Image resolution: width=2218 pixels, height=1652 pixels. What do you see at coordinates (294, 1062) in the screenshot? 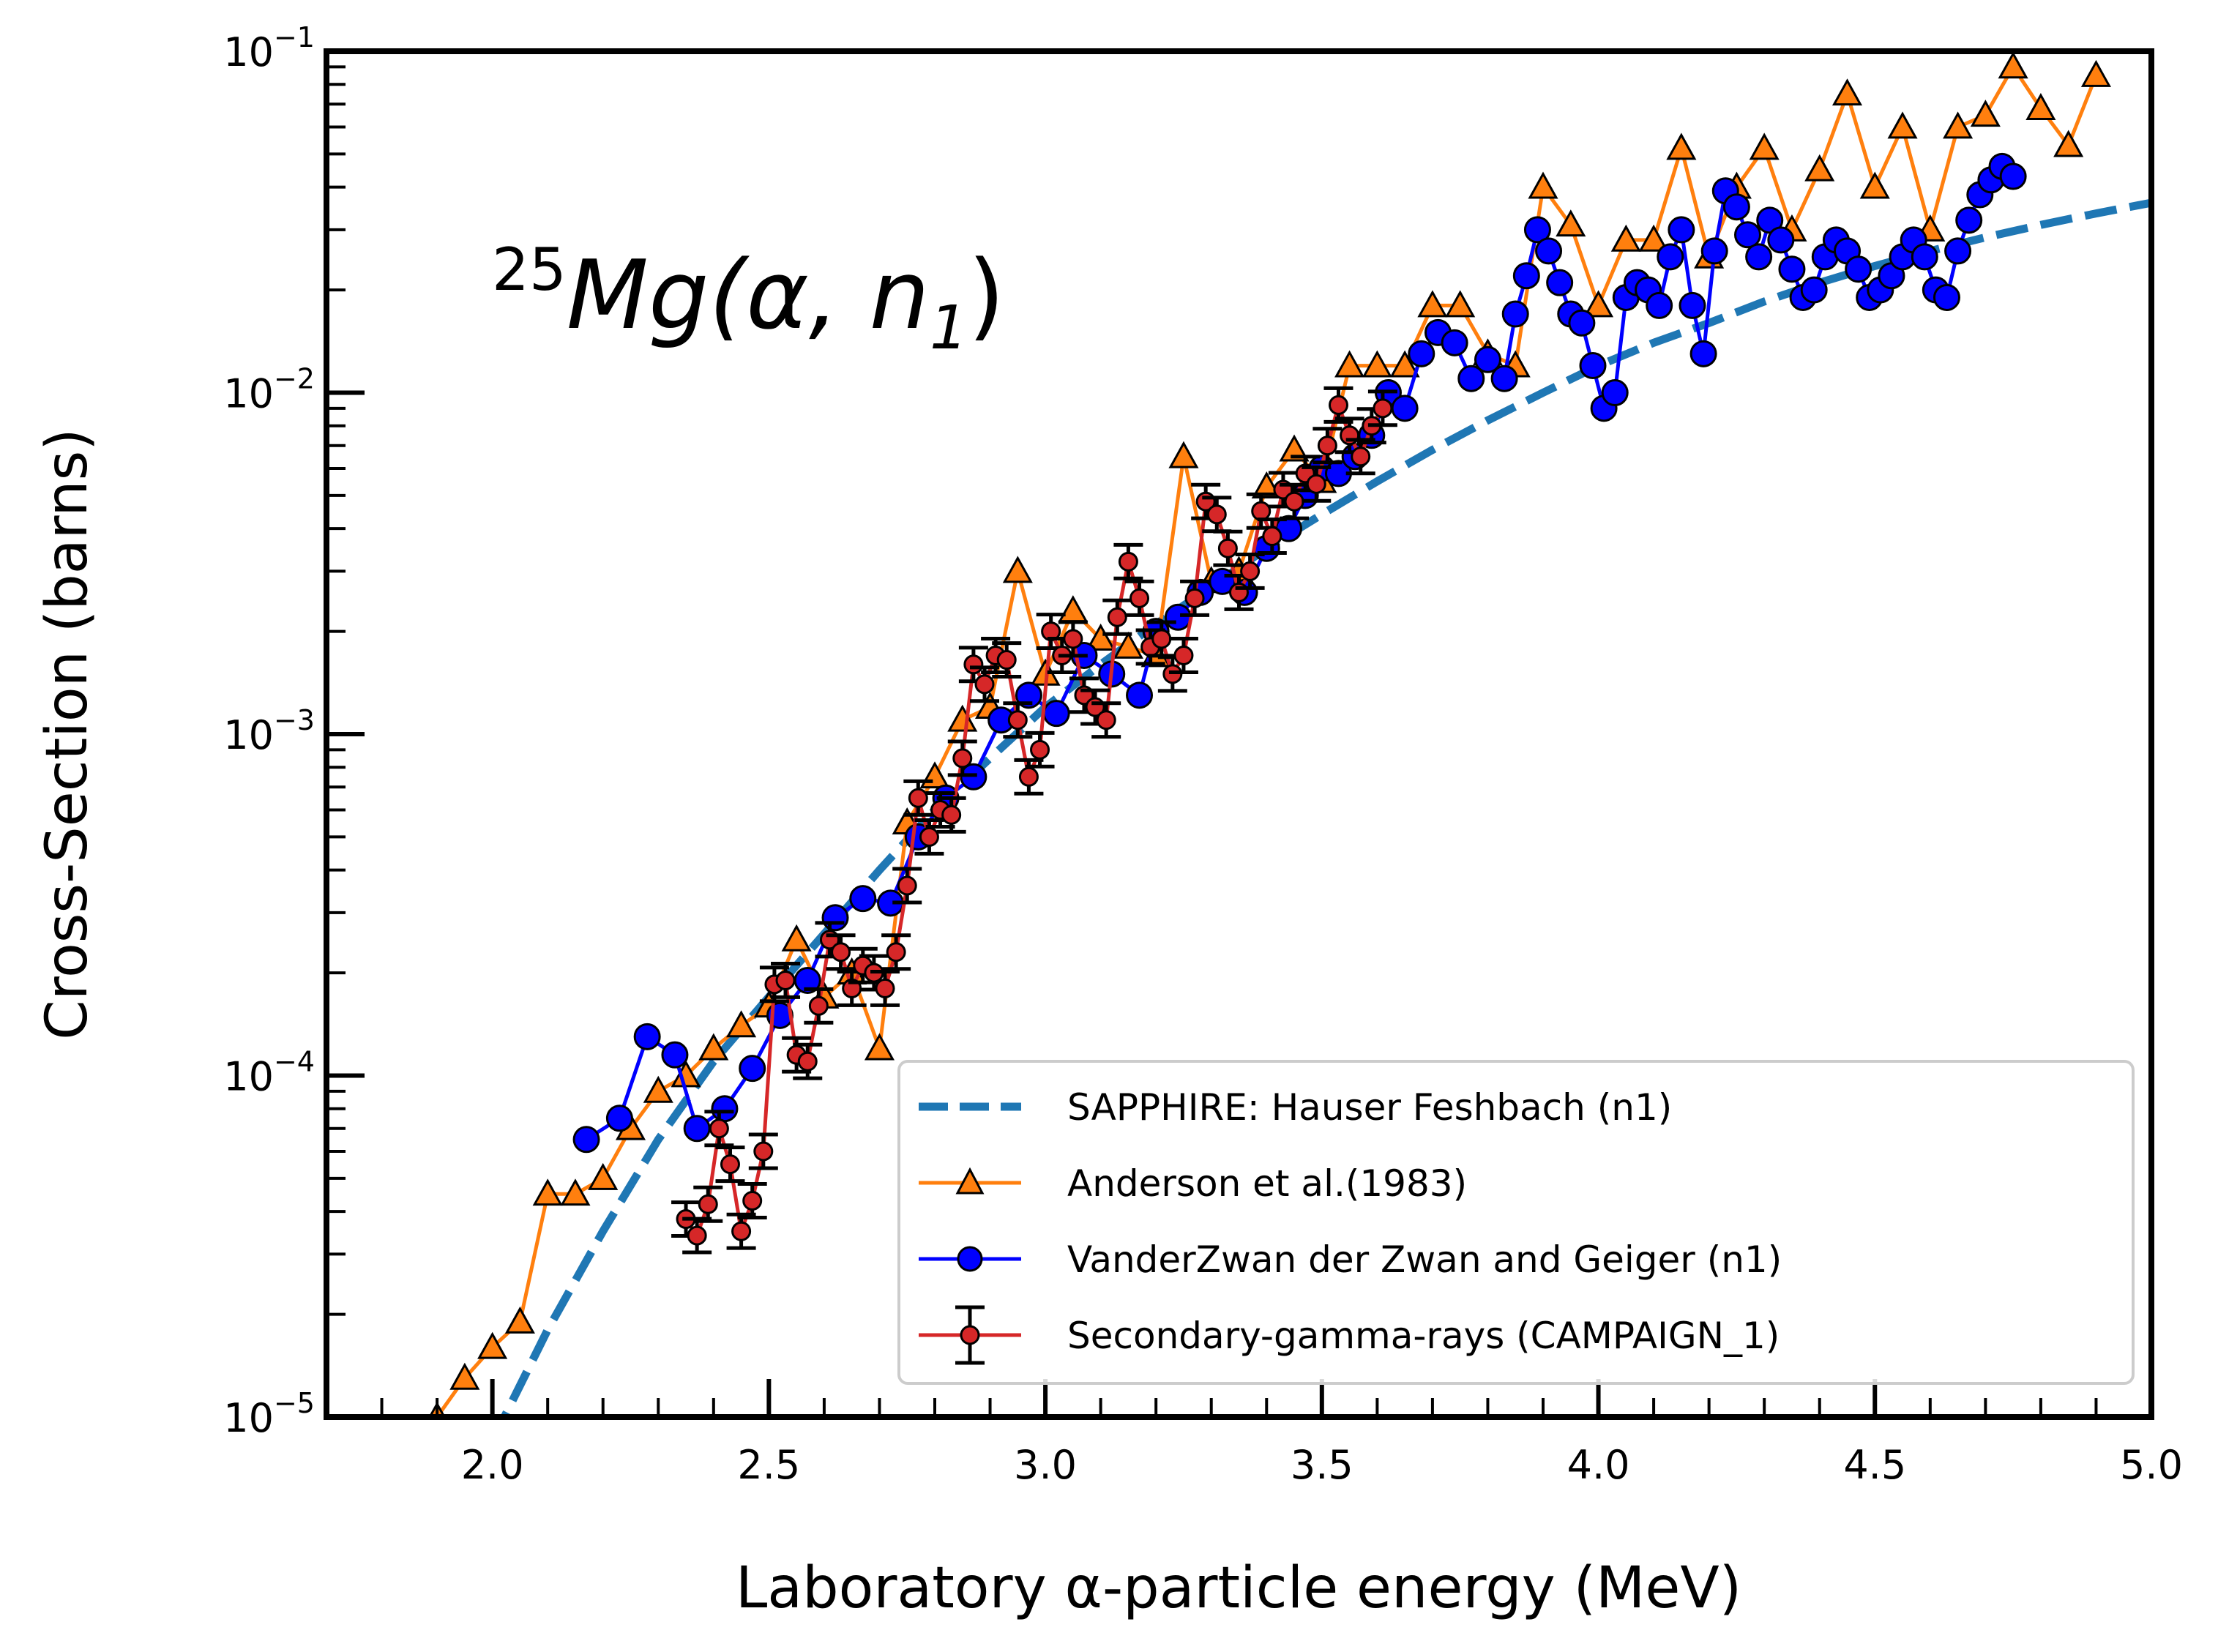
I see `y-tick-exp-1: −4` at bounding box center [294, 1062].